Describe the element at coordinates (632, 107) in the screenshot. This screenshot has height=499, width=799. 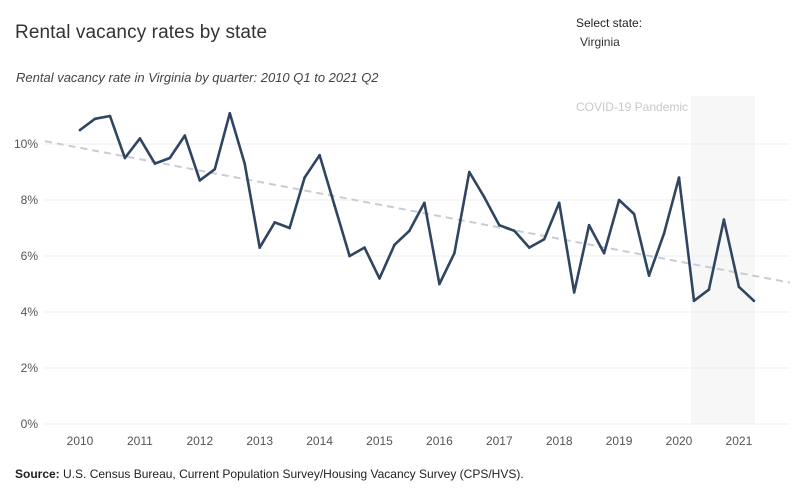
I see `pandemic-annotation: COVID-19 Pandemic` at that location.